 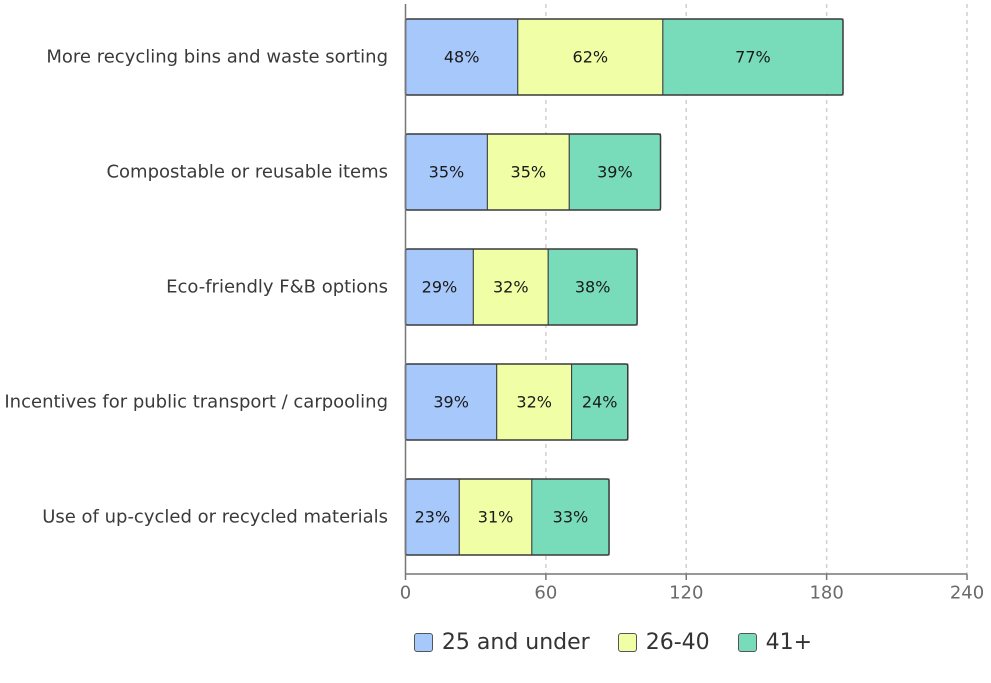 I want to click on legend-item: 25 and under, so click(x=501, y=642).